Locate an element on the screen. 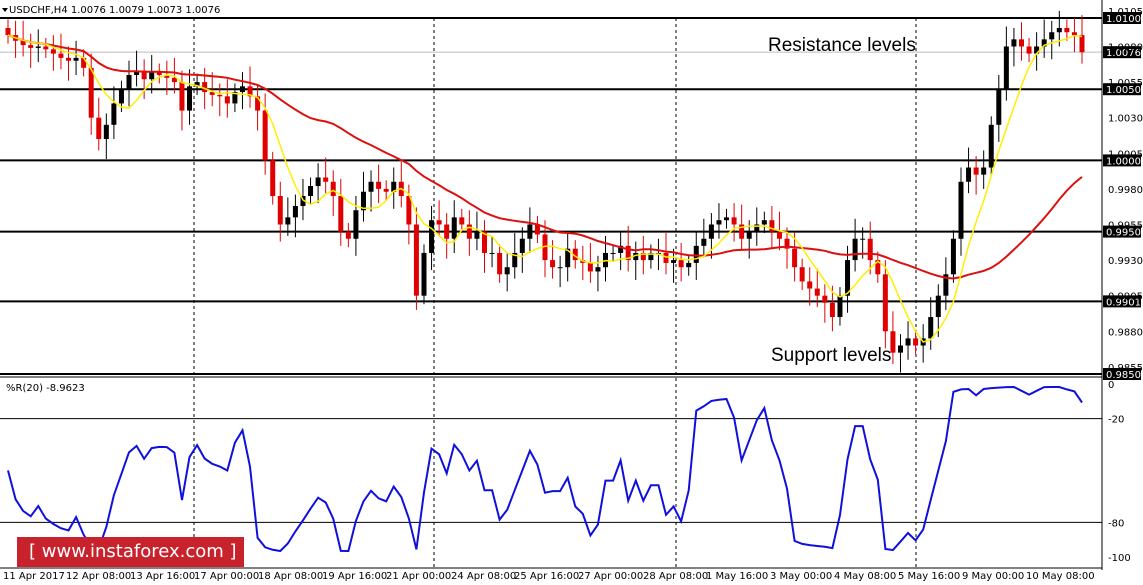 The width and height of the screenshot is (1143, 585). collapse-triangle-icon is located at coordinates (5, 10).